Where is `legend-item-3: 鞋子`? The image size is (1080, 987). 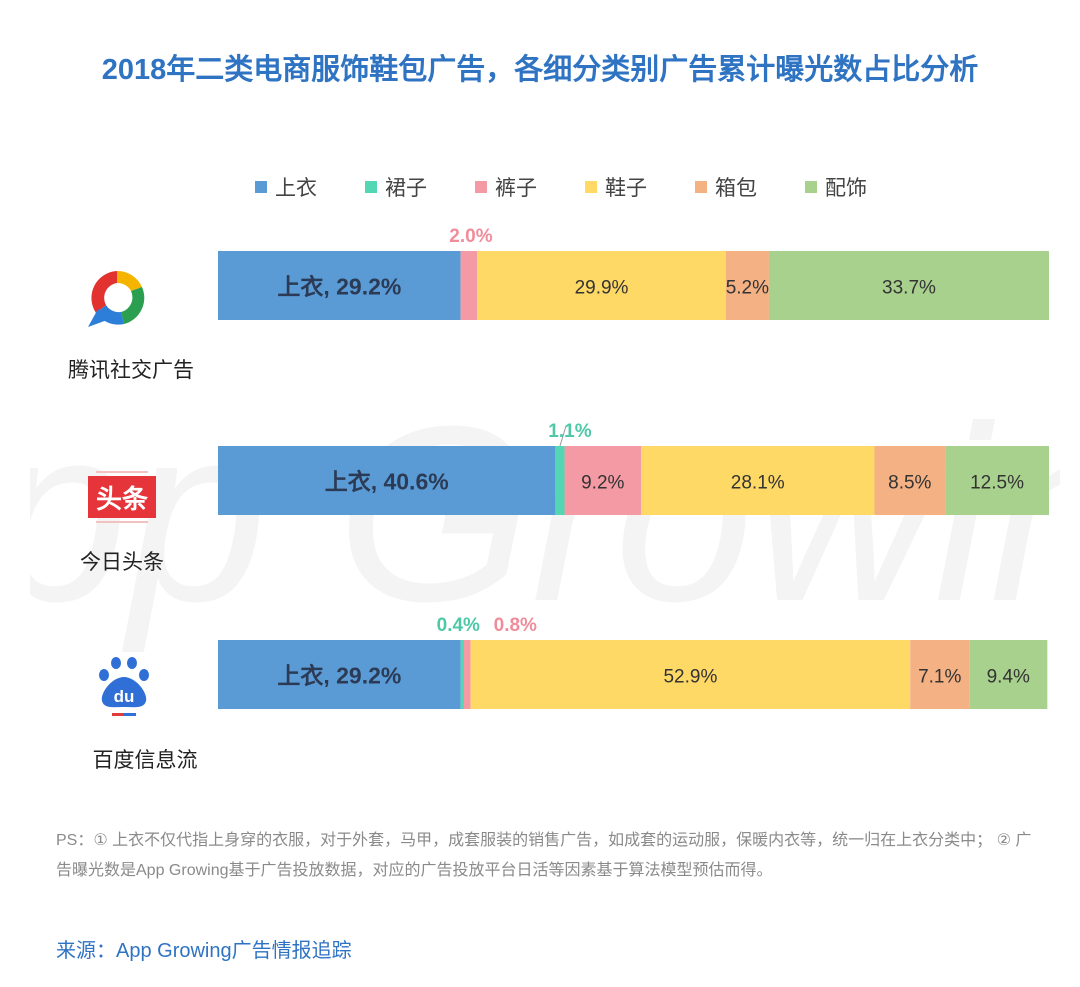
legend-item-3: 鞋子 is located at coordinates (616, 187).